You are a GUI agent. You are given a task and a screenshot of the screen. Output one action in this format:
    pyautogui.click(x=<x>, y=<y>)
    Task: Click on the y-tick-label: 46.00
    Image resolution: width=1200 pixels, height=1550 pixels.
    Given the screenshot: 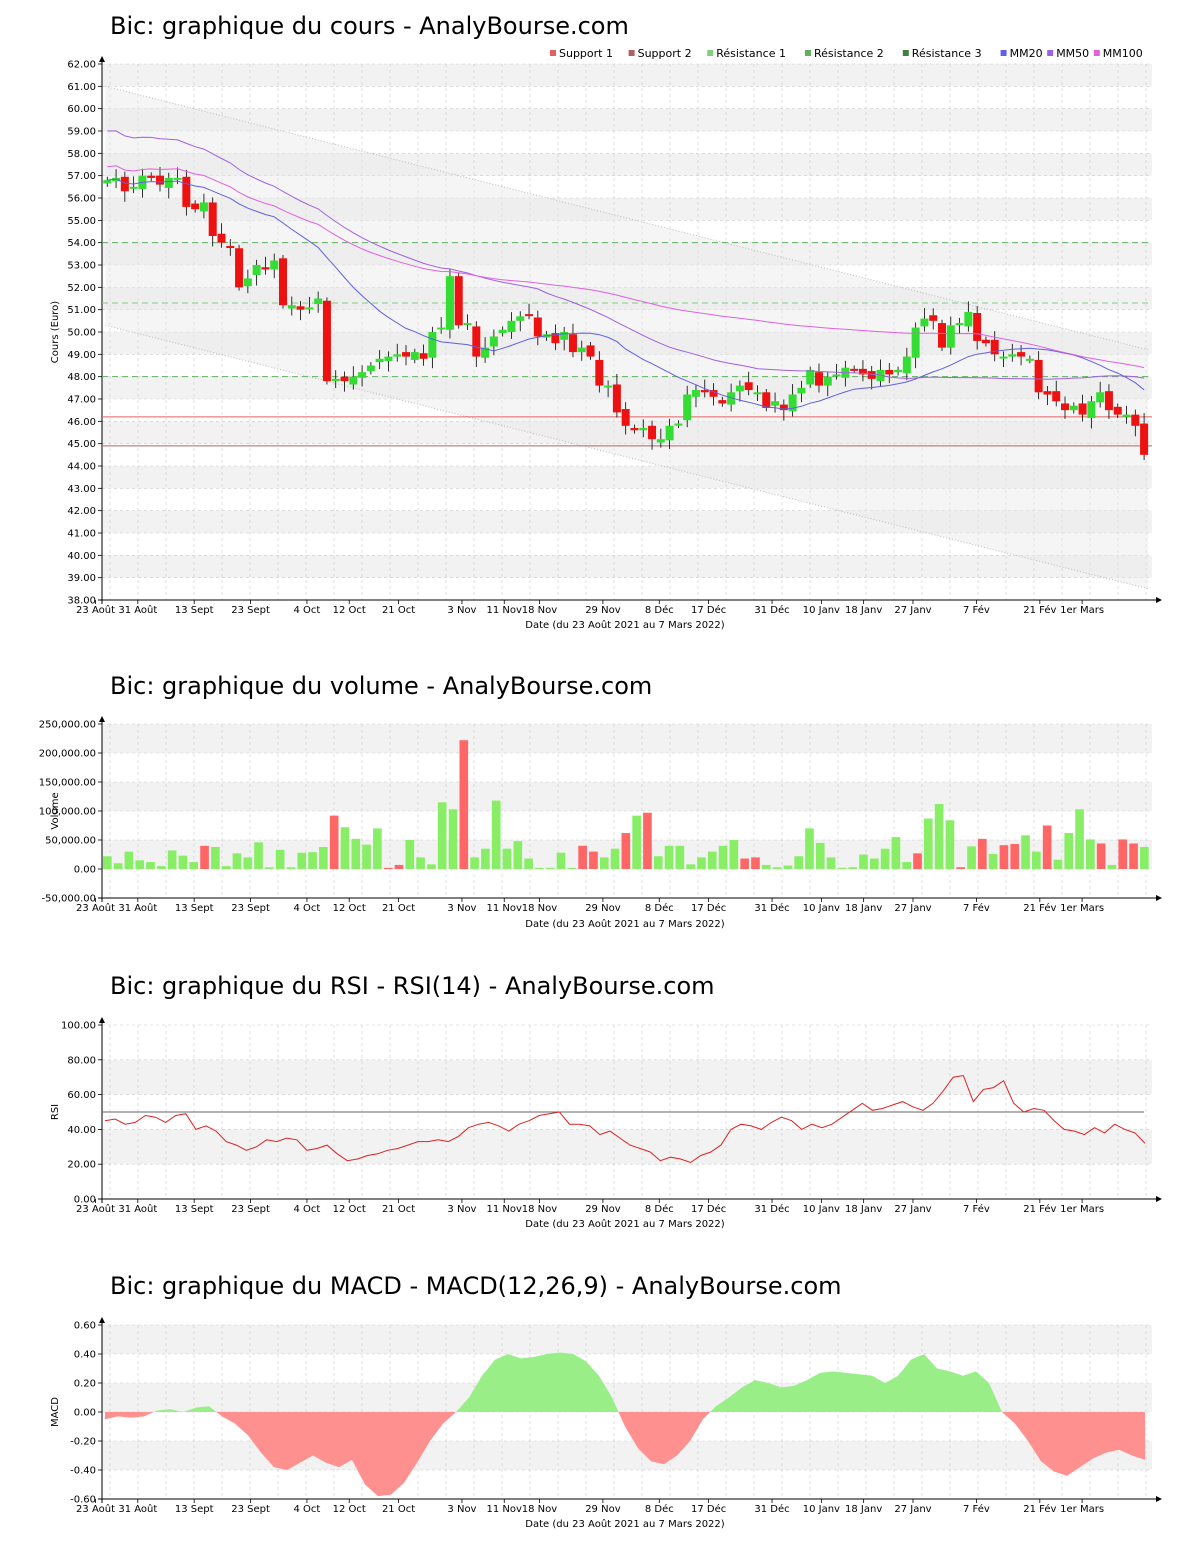 What is the action you would take?
    pyautogui.click(x=81, y=422)
    